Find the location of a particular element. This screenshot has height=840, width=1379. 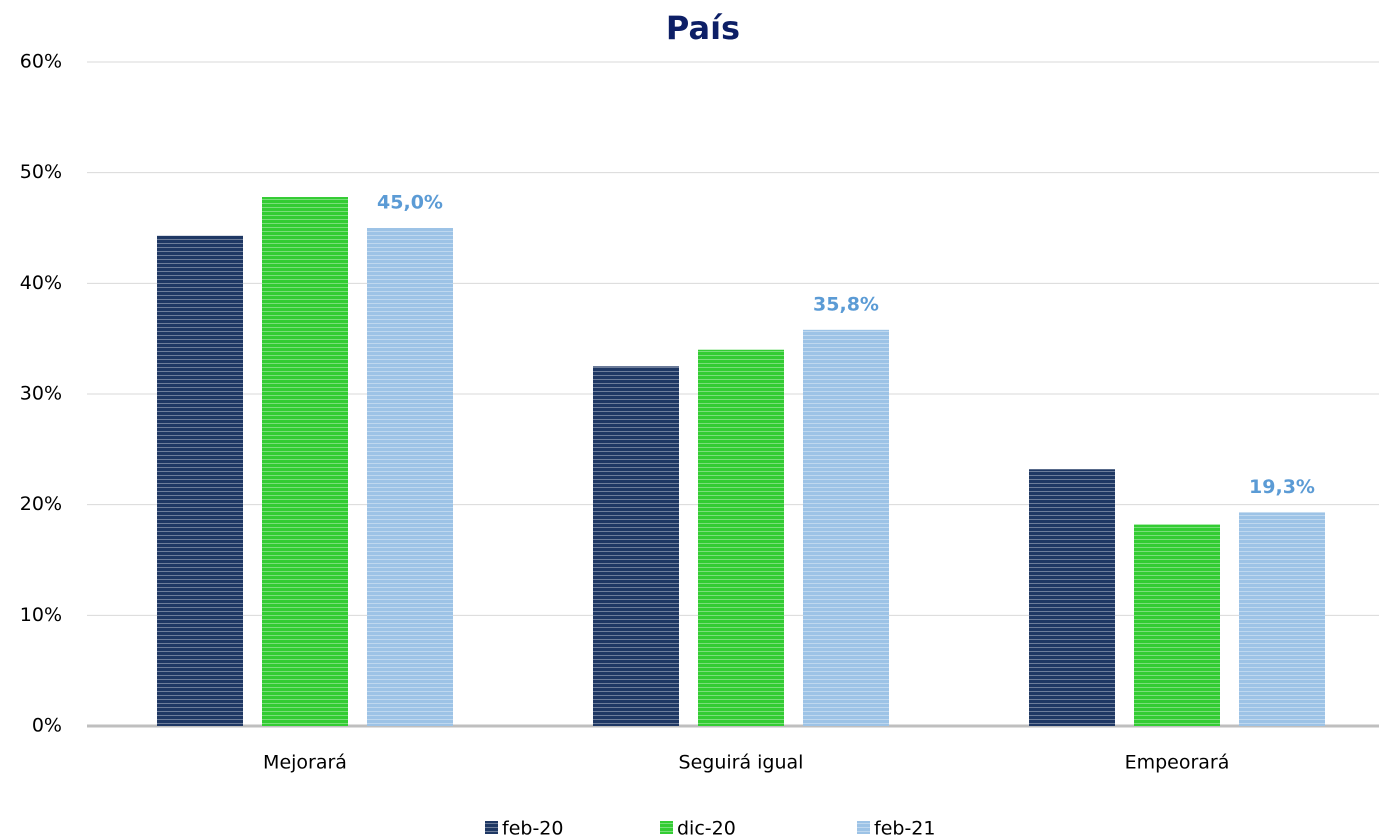

x-tick-label: Empeorará is located at coordinates (1177, 763).